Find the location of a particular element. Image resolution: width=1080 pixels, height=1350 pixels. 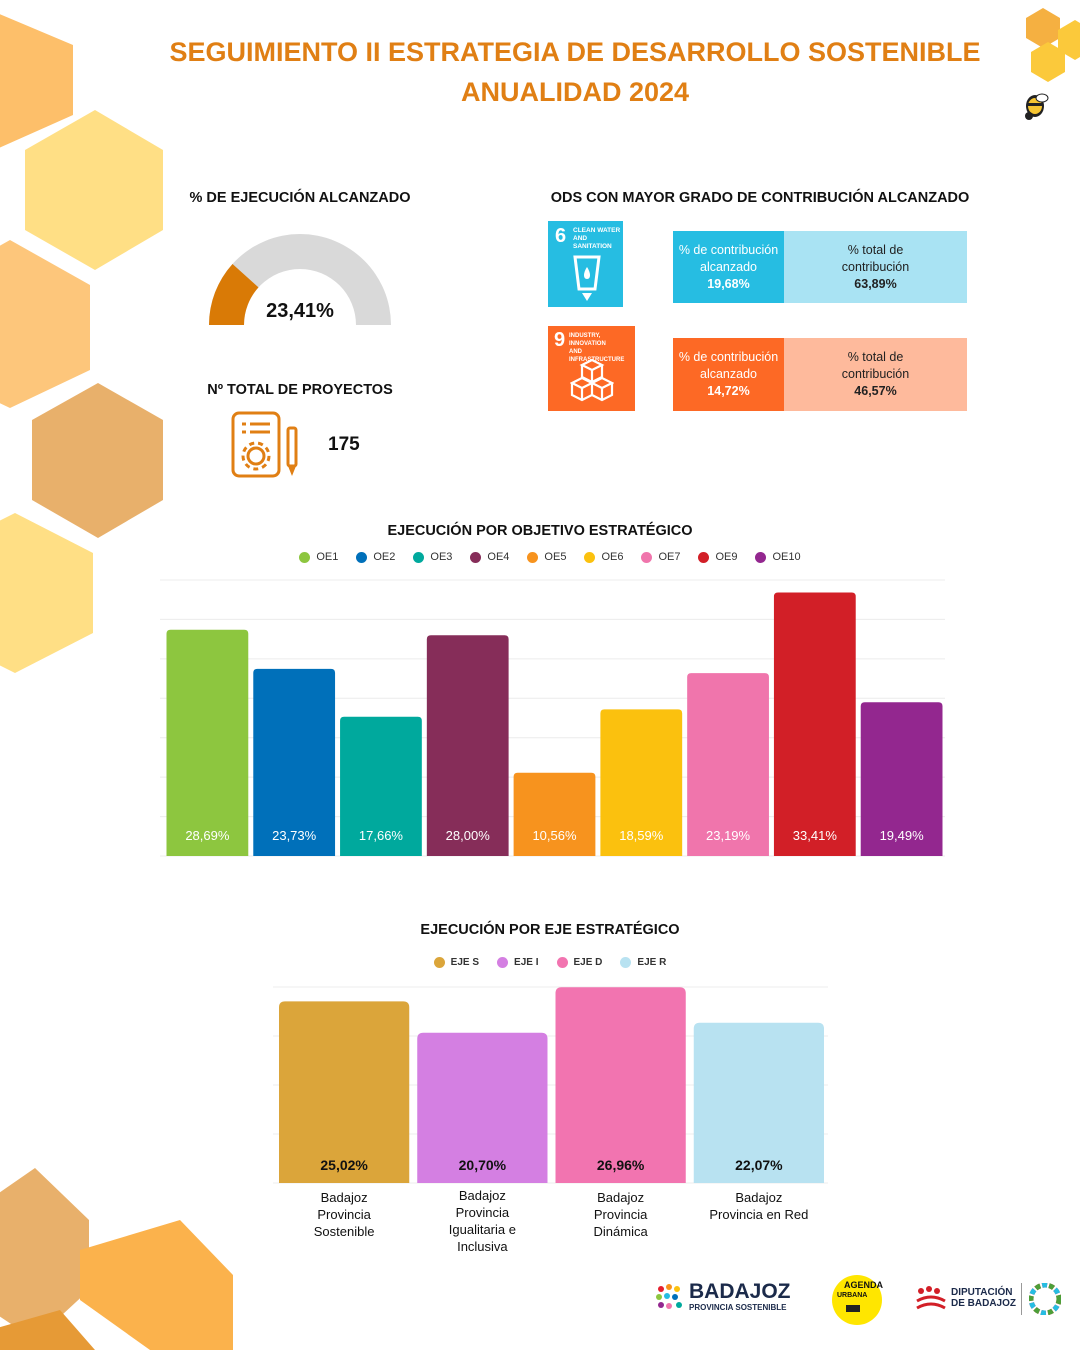

water-glass-icon is located at coordinates (587, 278).